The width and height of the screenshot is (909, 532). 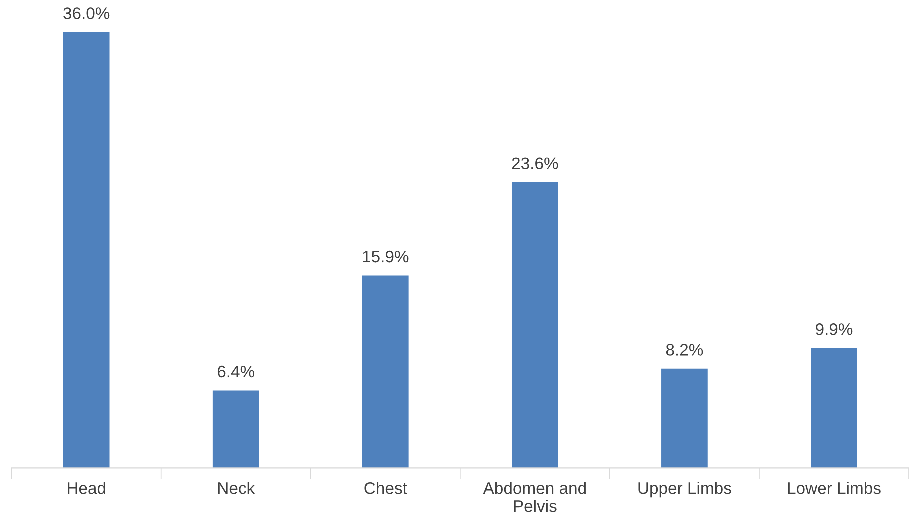 What do you see at coordinates (386, 256) in the screenshot?
I see `data-label: 15.9%` at bounding box center [386, 256].